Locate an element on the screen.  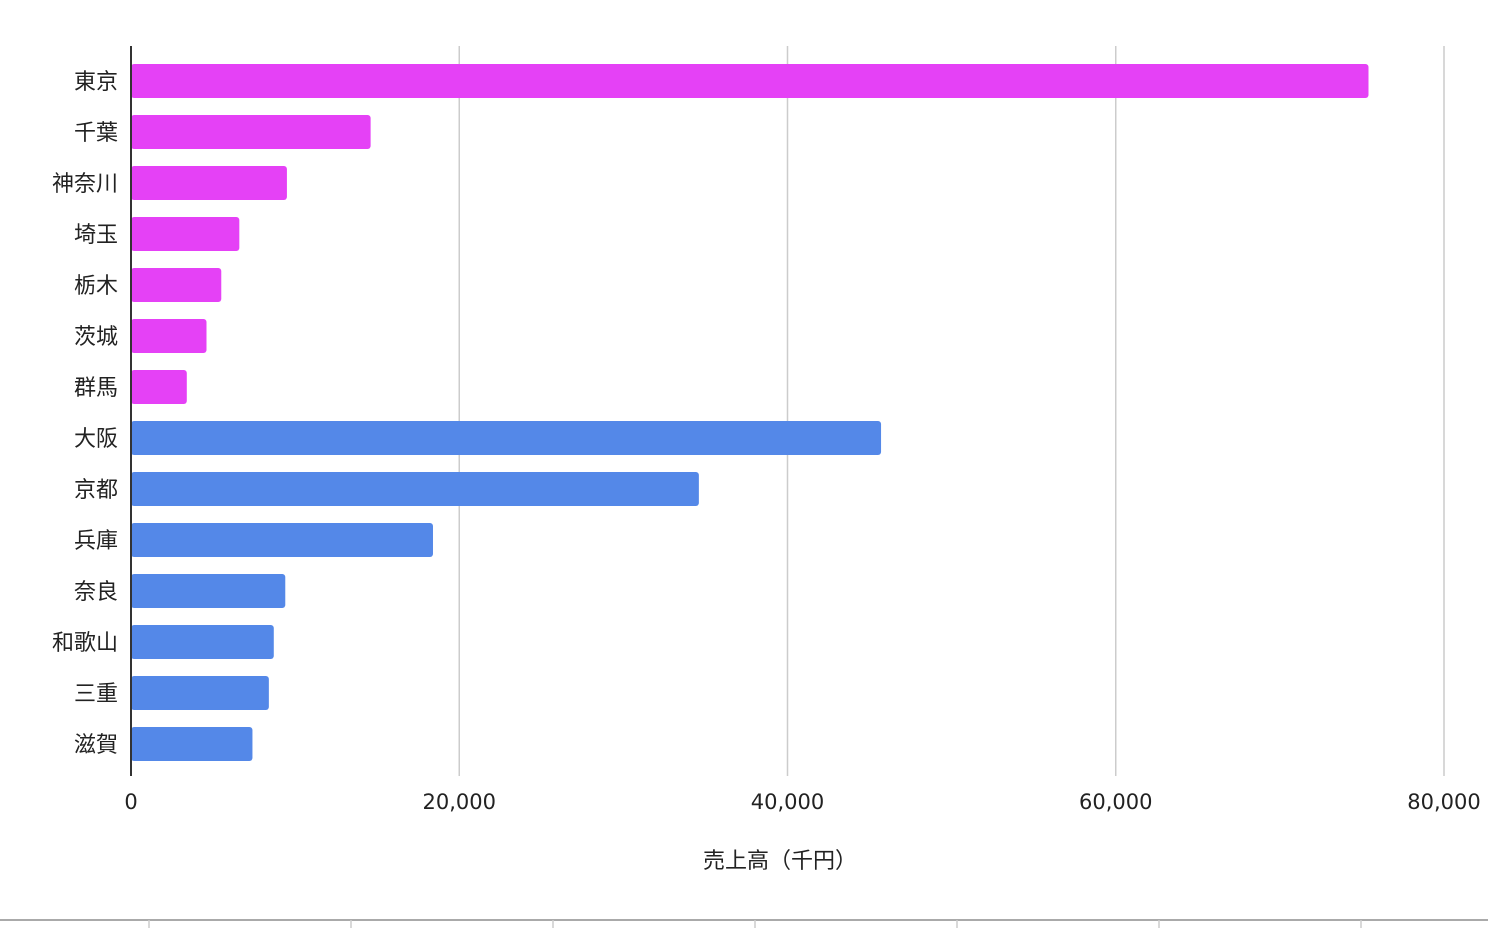
bar-和歌山 is located at coordinates (202, 642).